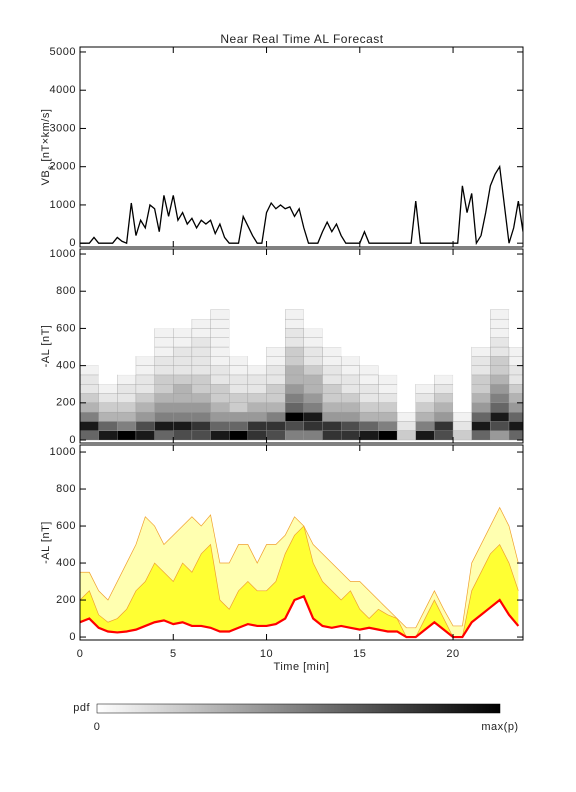 This screenshot has height=792, width=576. I want to click on outer-band, so click(299, 572).